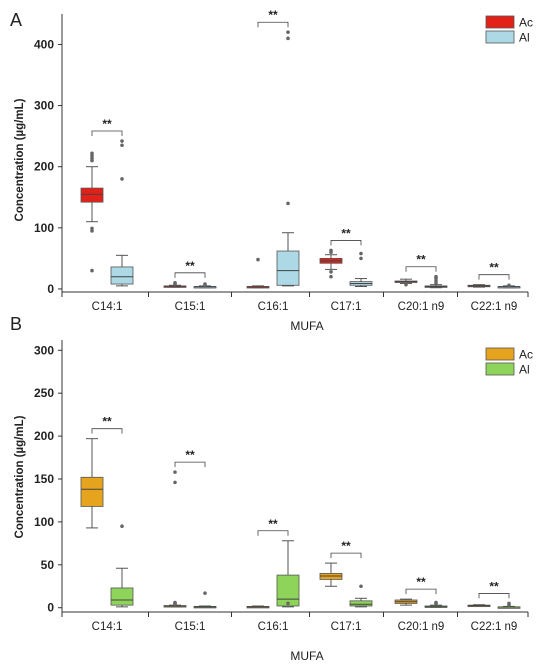 The height and width of the screenshot is (670, 550). What do you see at coordinates (44, 106) in the screenshot?
I see `panel-a-y-tick-label: 300` at bounding box center [44, 106].